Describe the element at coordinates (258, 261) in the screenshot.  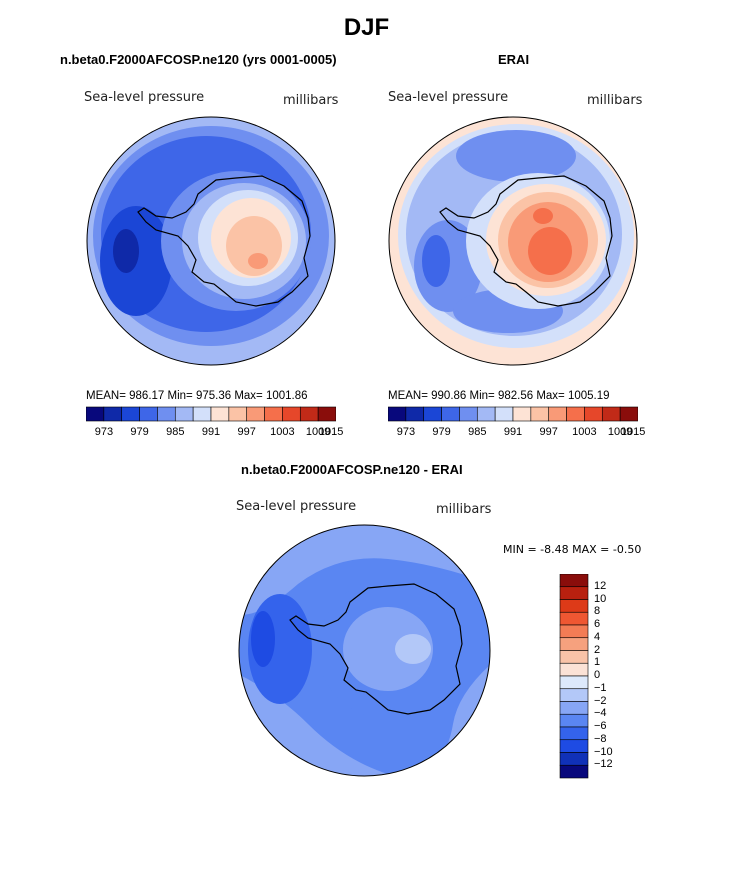
I see `left-field-ant-max` at that location.